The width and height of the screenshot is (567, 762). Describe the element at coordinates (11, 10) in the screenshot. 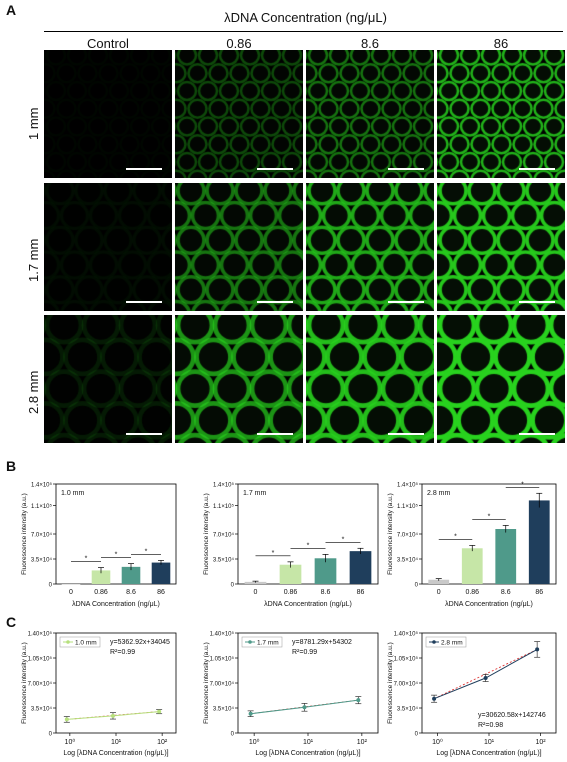

I see `panel-a-letter: A` at that location.